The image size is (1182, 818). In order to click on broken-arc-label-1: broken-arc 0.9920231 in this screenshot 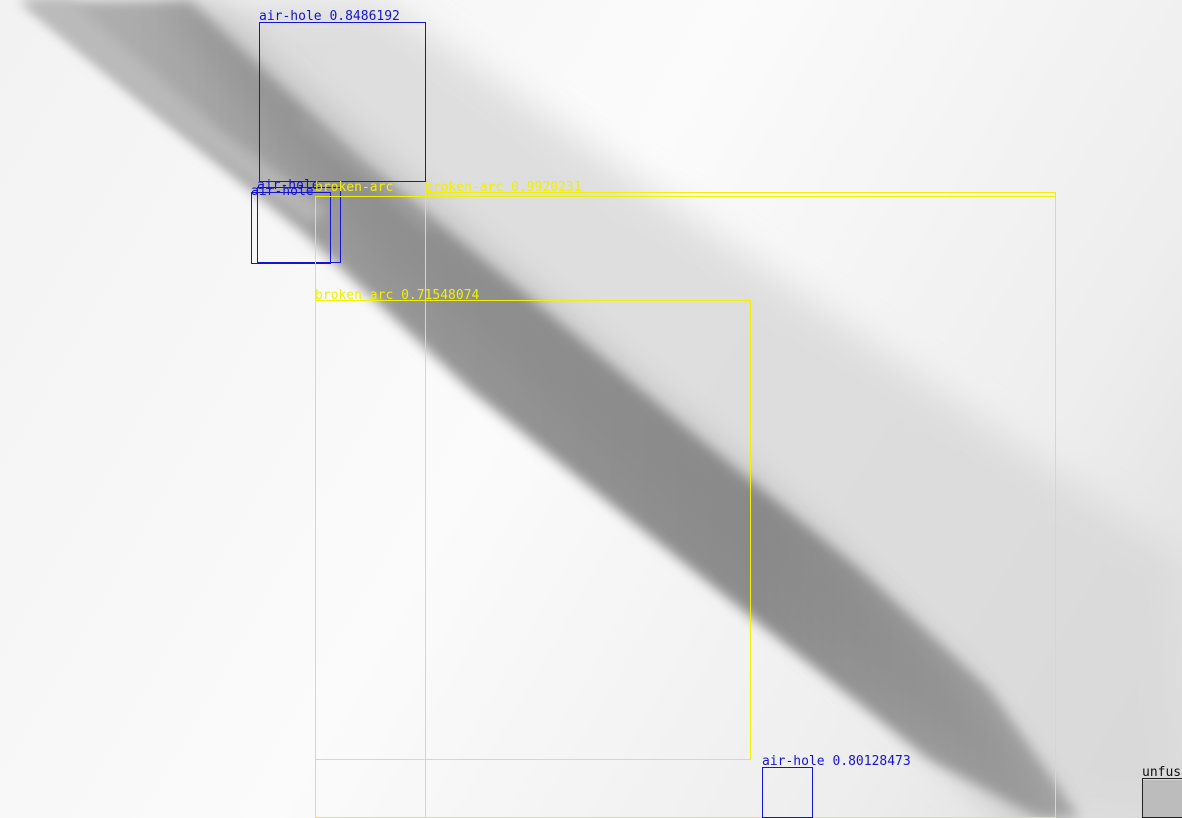, I will do `click(503, 187)`.